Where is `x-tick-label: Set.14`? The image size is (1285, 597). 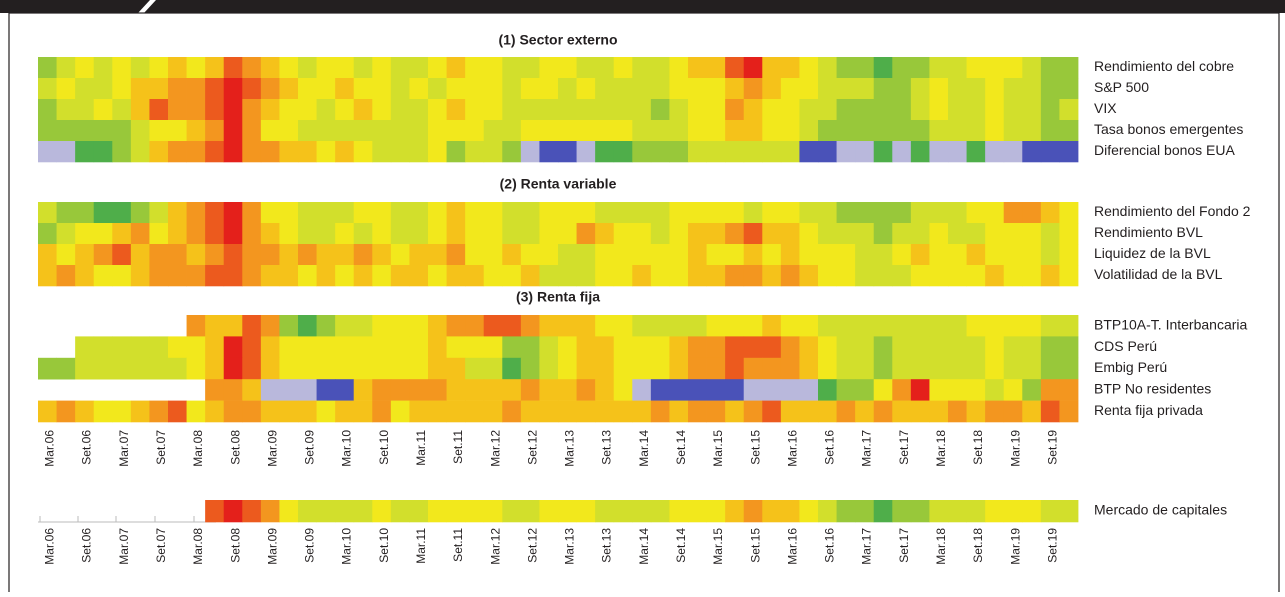
x-tick-label: Set.14 is located at coordinates (681, 447).